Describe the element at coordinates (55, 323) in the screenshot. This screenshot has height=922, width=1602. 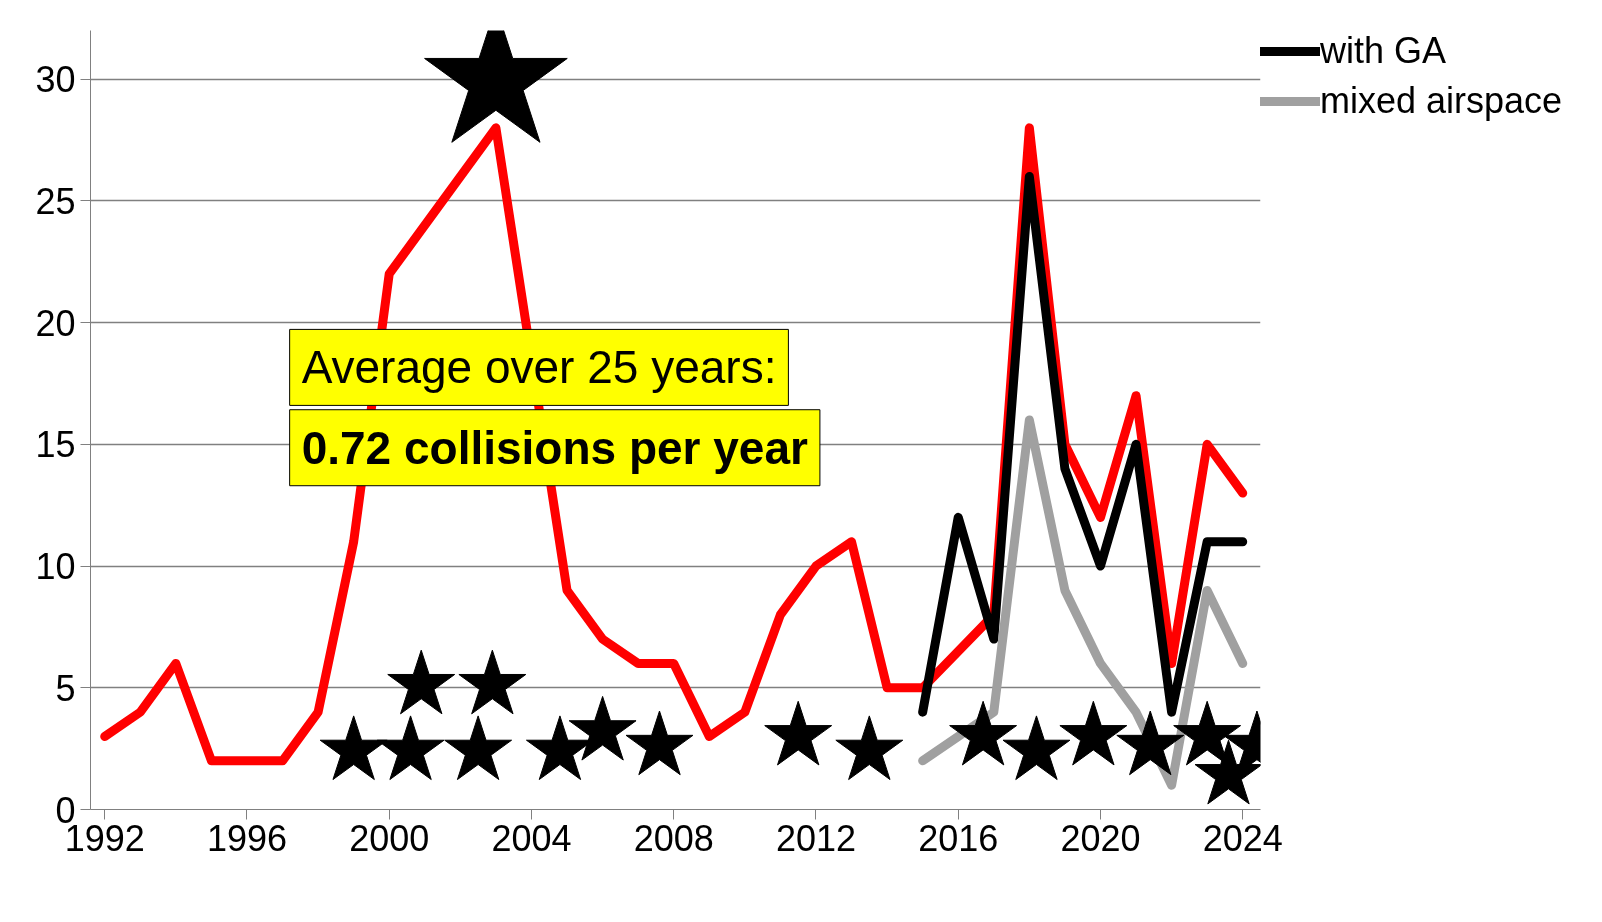
I see `y-tick-label: 20` at that location.